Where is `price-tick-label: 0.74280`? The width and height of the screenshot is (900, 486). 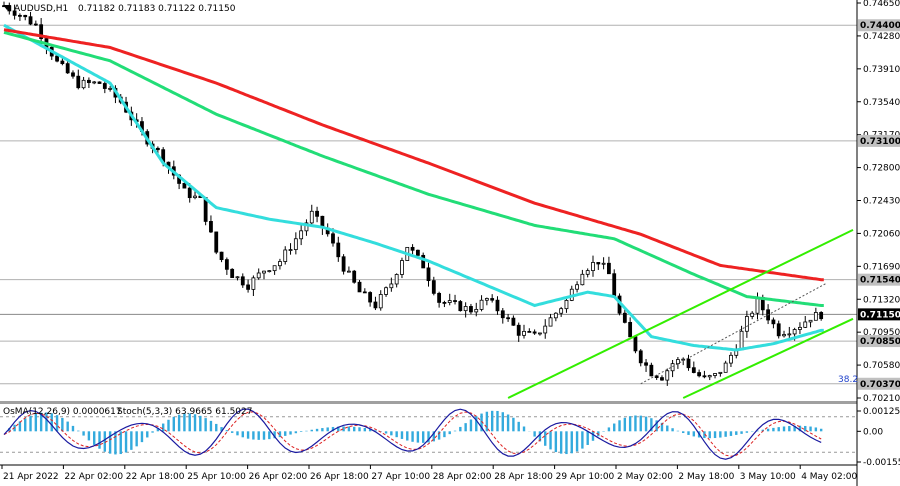 price-tick-label: 0.74280 is located at coordinates (881, 37).